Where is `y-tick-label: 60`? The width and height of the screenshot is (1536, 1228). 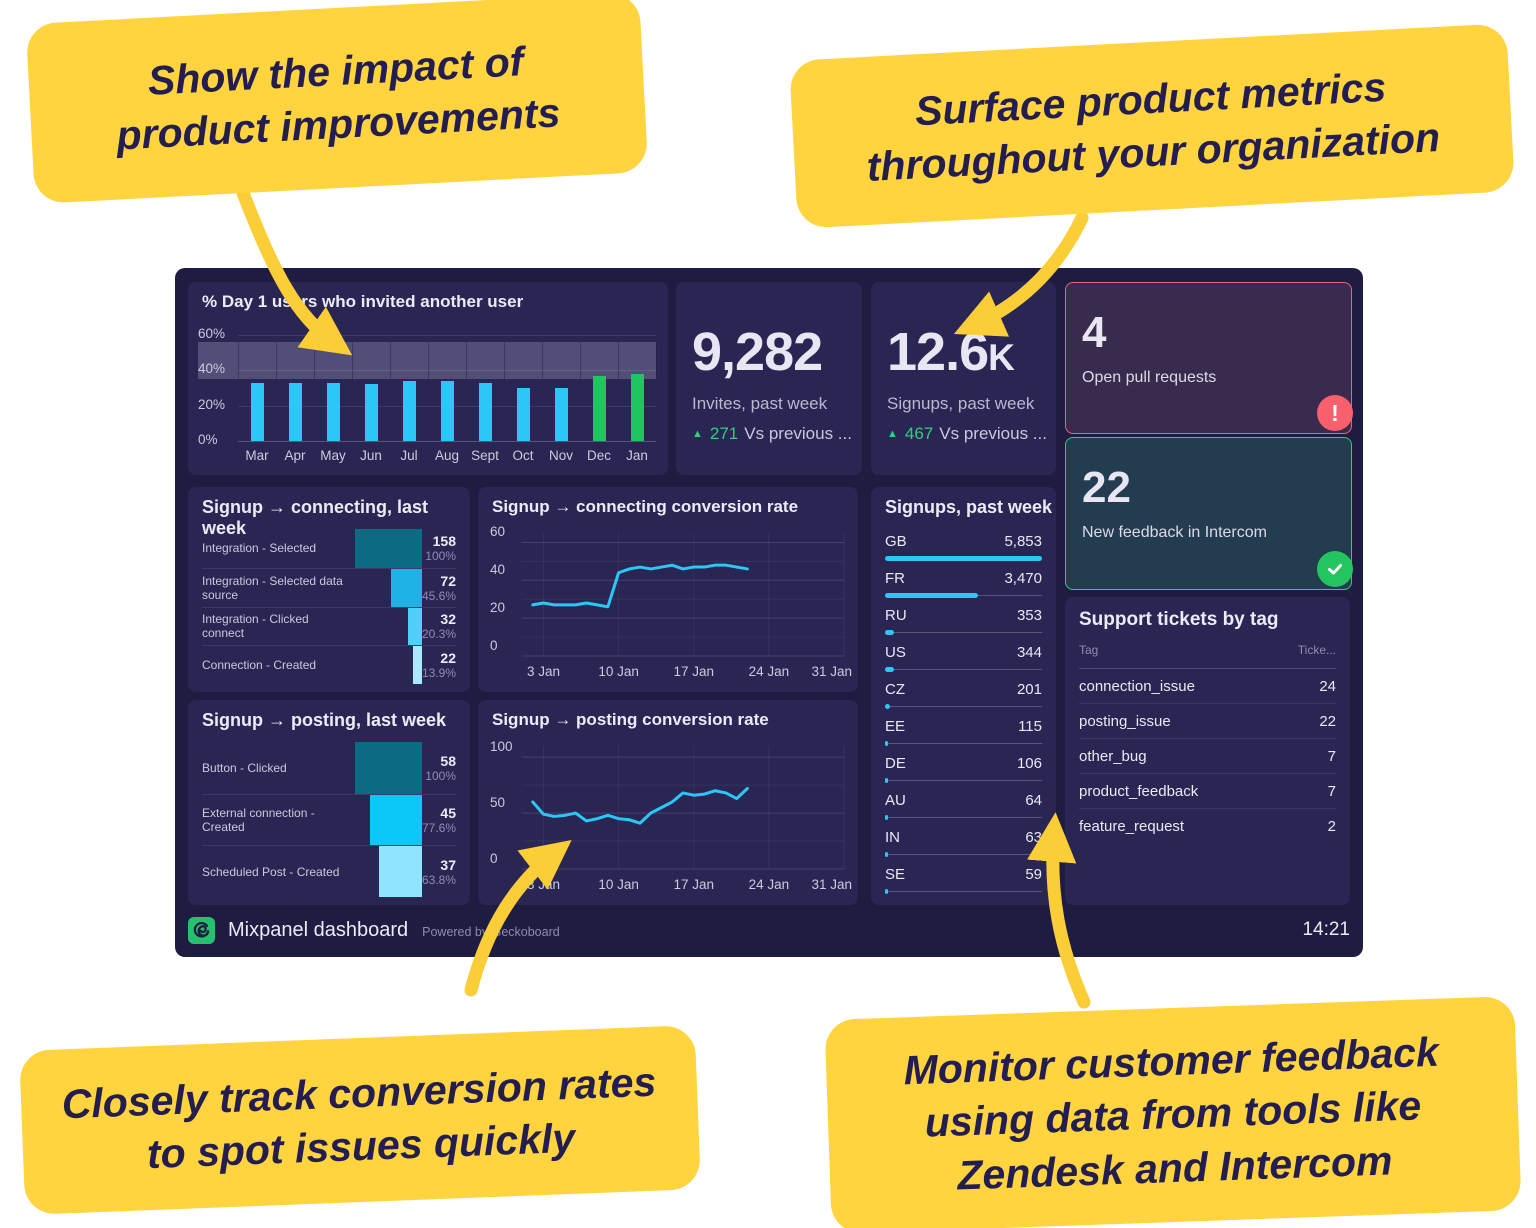 y-tick-label: 60 is located at coordinates (498, 532).